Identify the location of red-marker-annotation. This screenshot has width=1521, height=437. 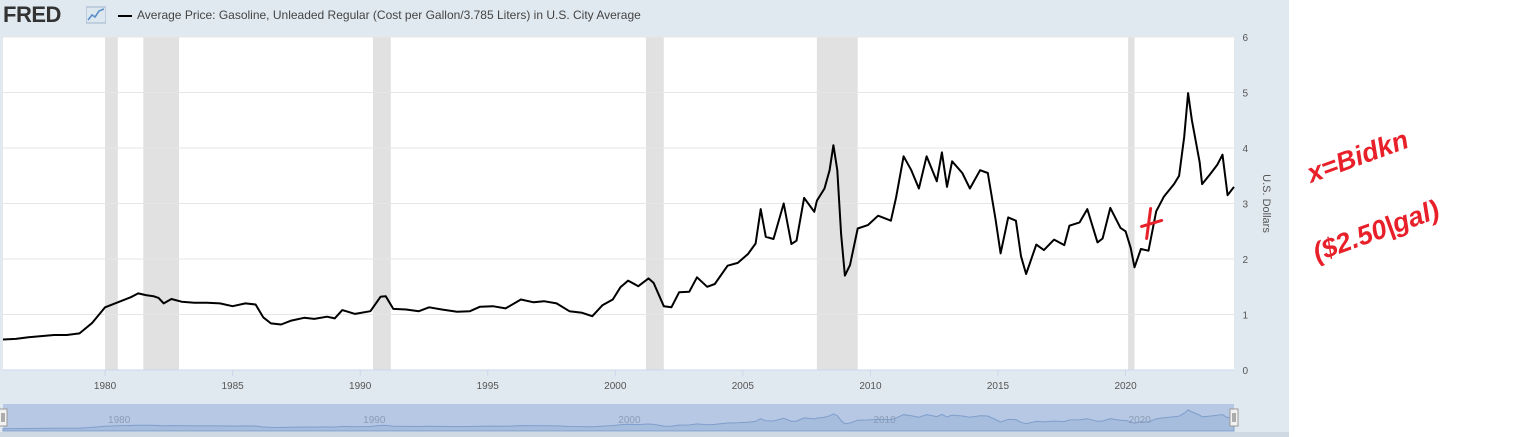
(1152, 223).